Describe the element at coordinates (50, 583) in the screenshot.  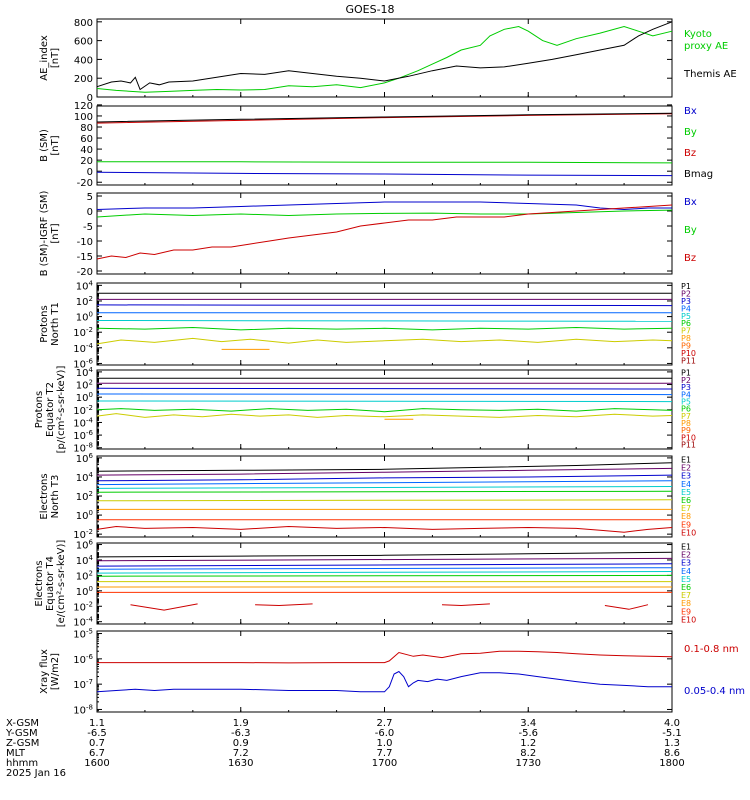
I see `y-axis-label: Equator T4` at that location.